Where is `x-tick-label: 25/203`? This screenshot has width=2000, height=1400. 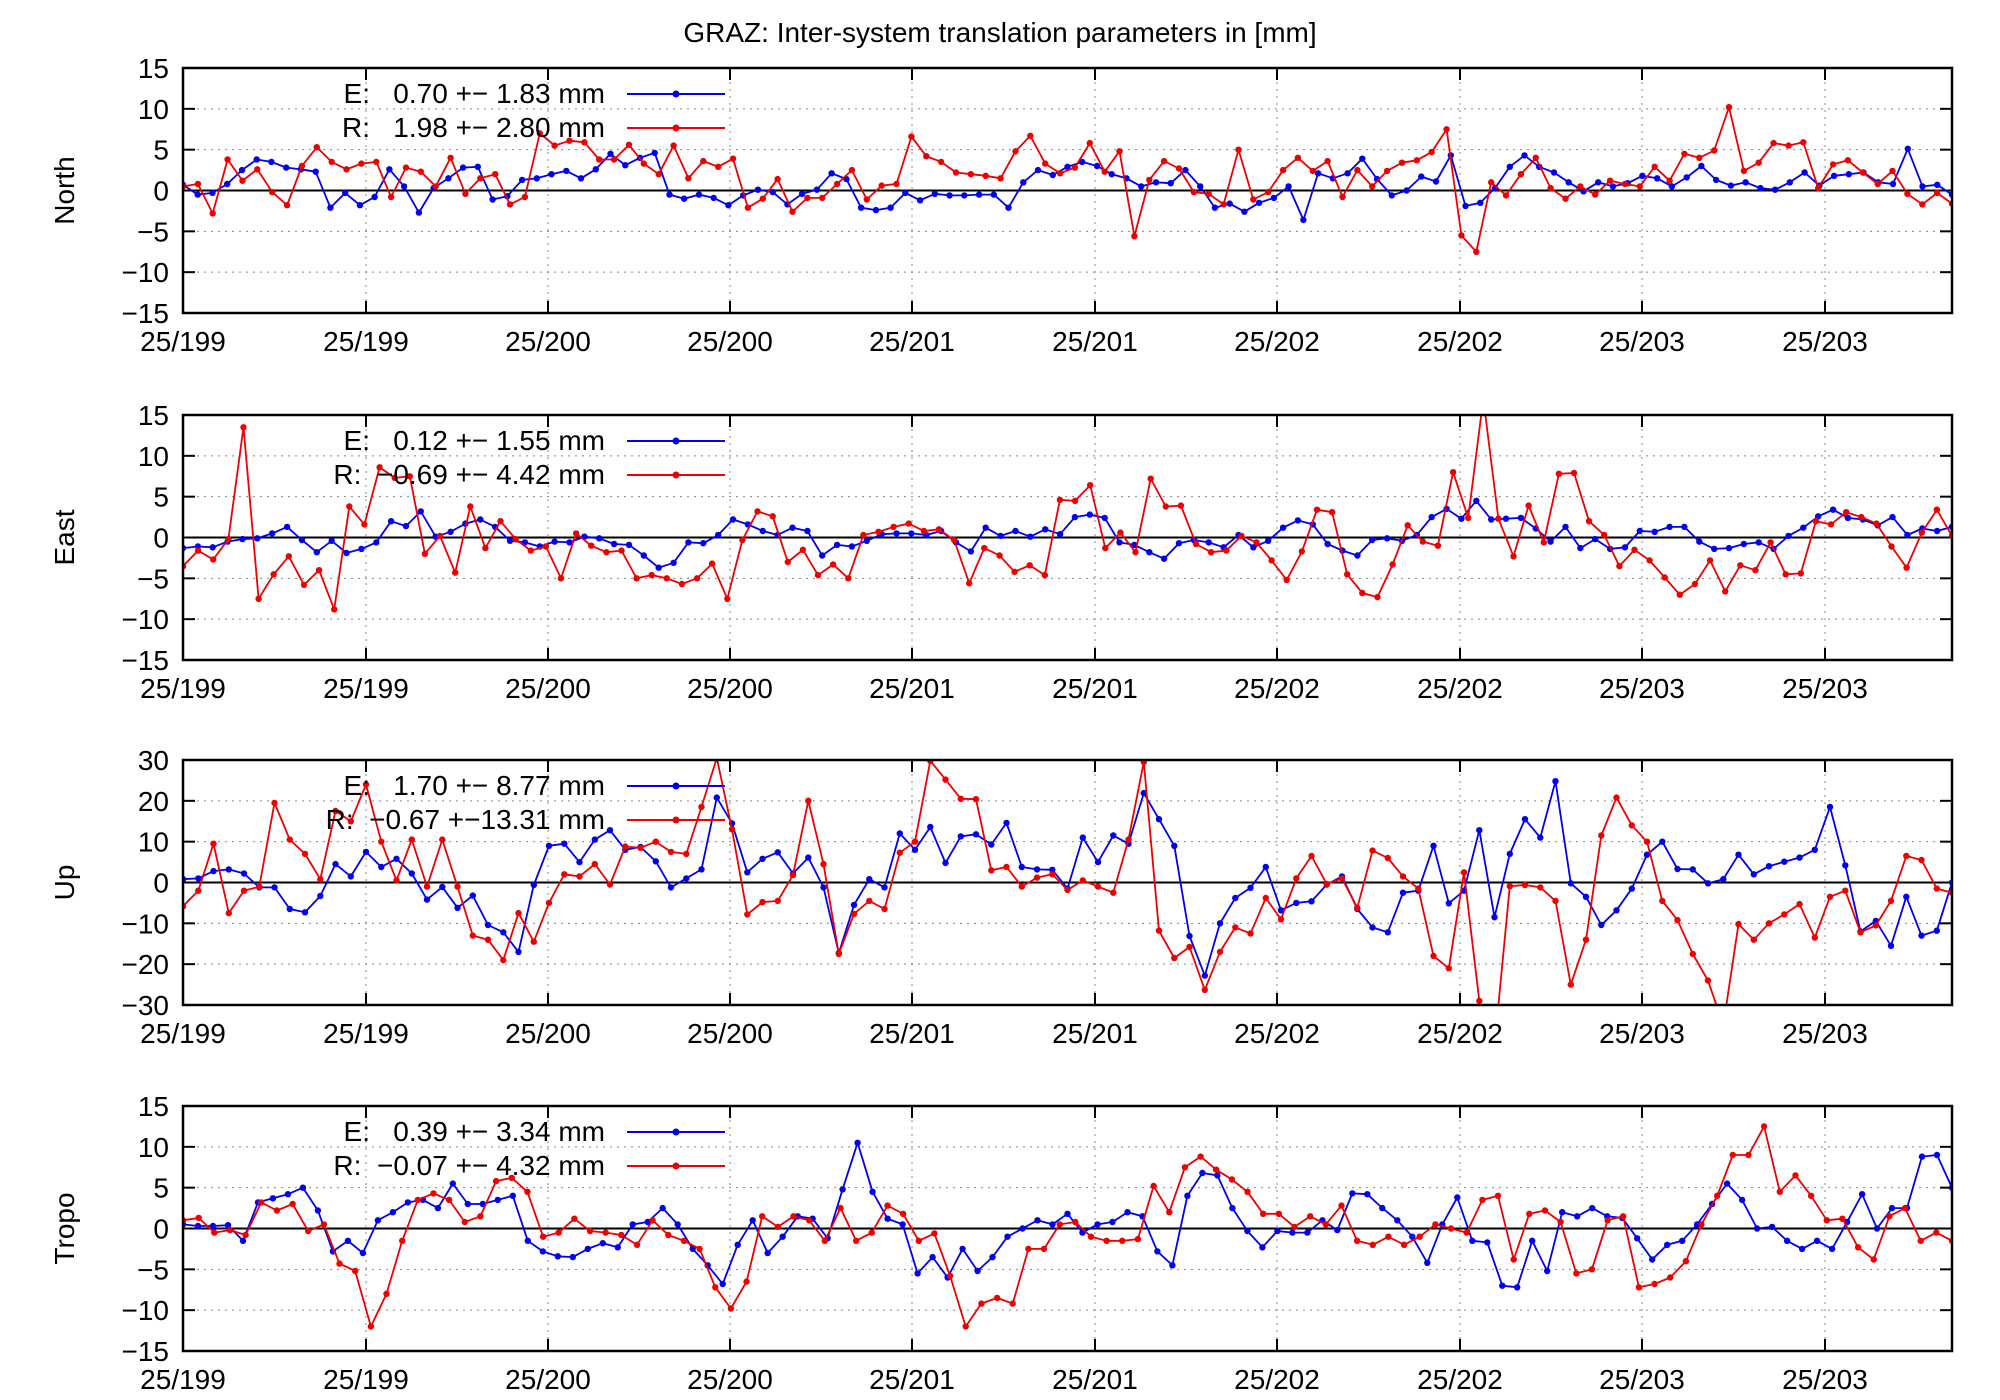 x-tick-label: 25/203 is located at coordinates (1642, 688).